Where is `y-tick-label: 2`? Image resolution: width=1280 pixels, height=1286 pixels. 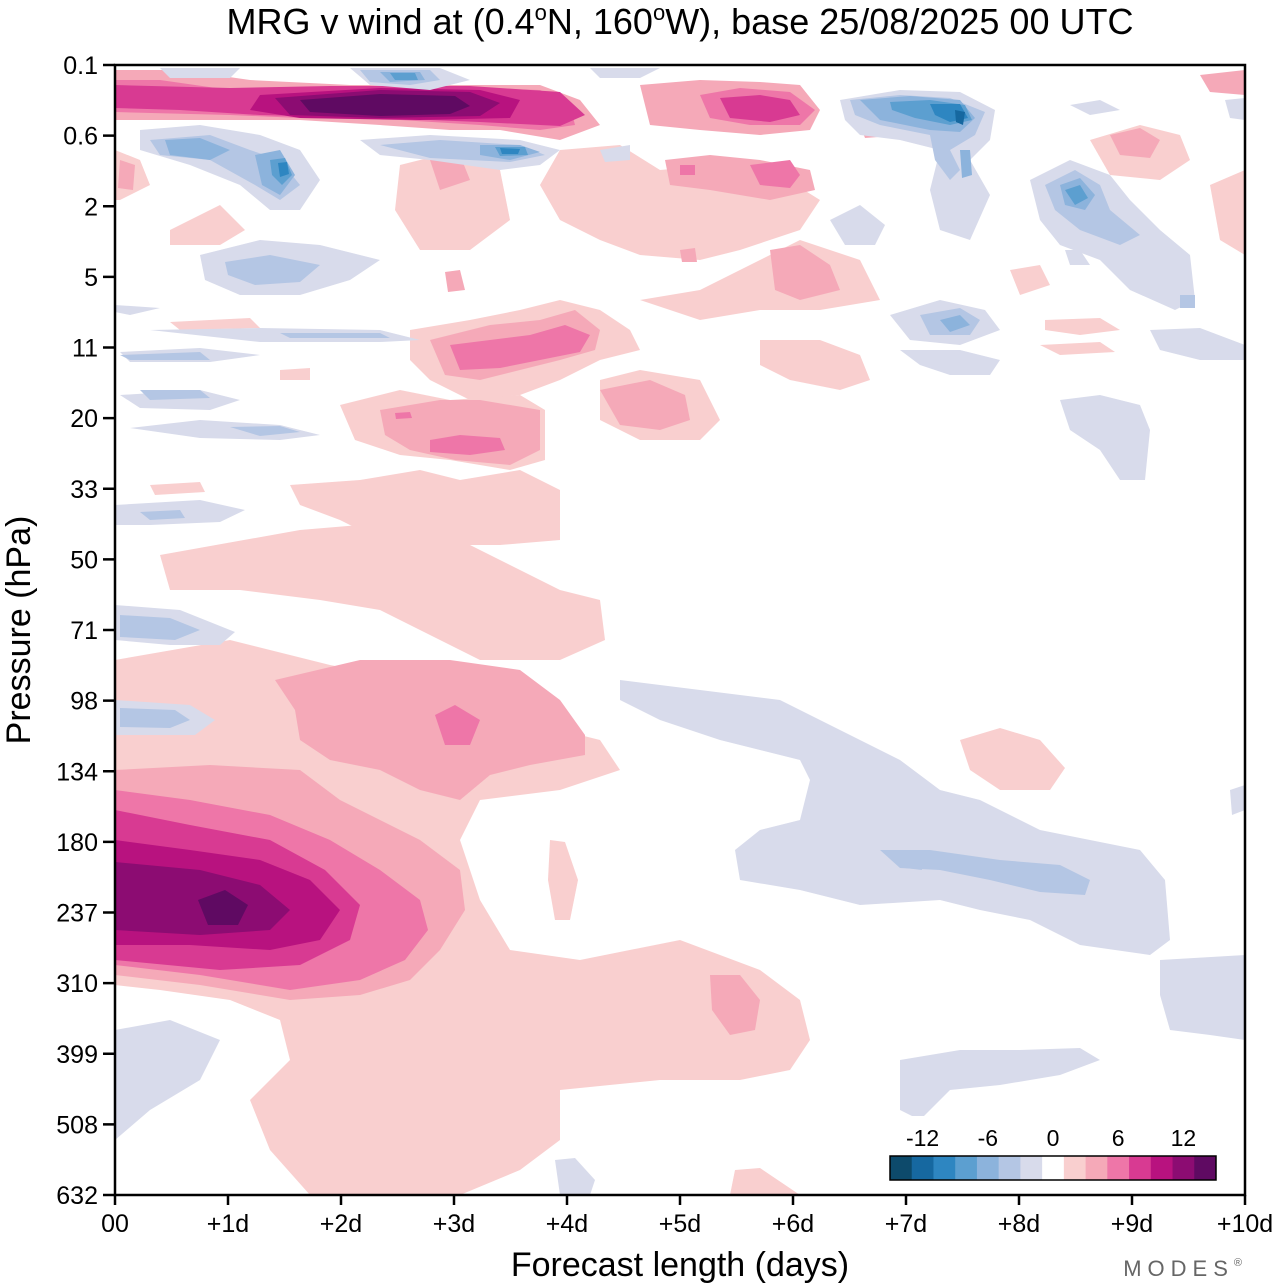
y-tick-label: 2 is located at coordinates (91, 207).